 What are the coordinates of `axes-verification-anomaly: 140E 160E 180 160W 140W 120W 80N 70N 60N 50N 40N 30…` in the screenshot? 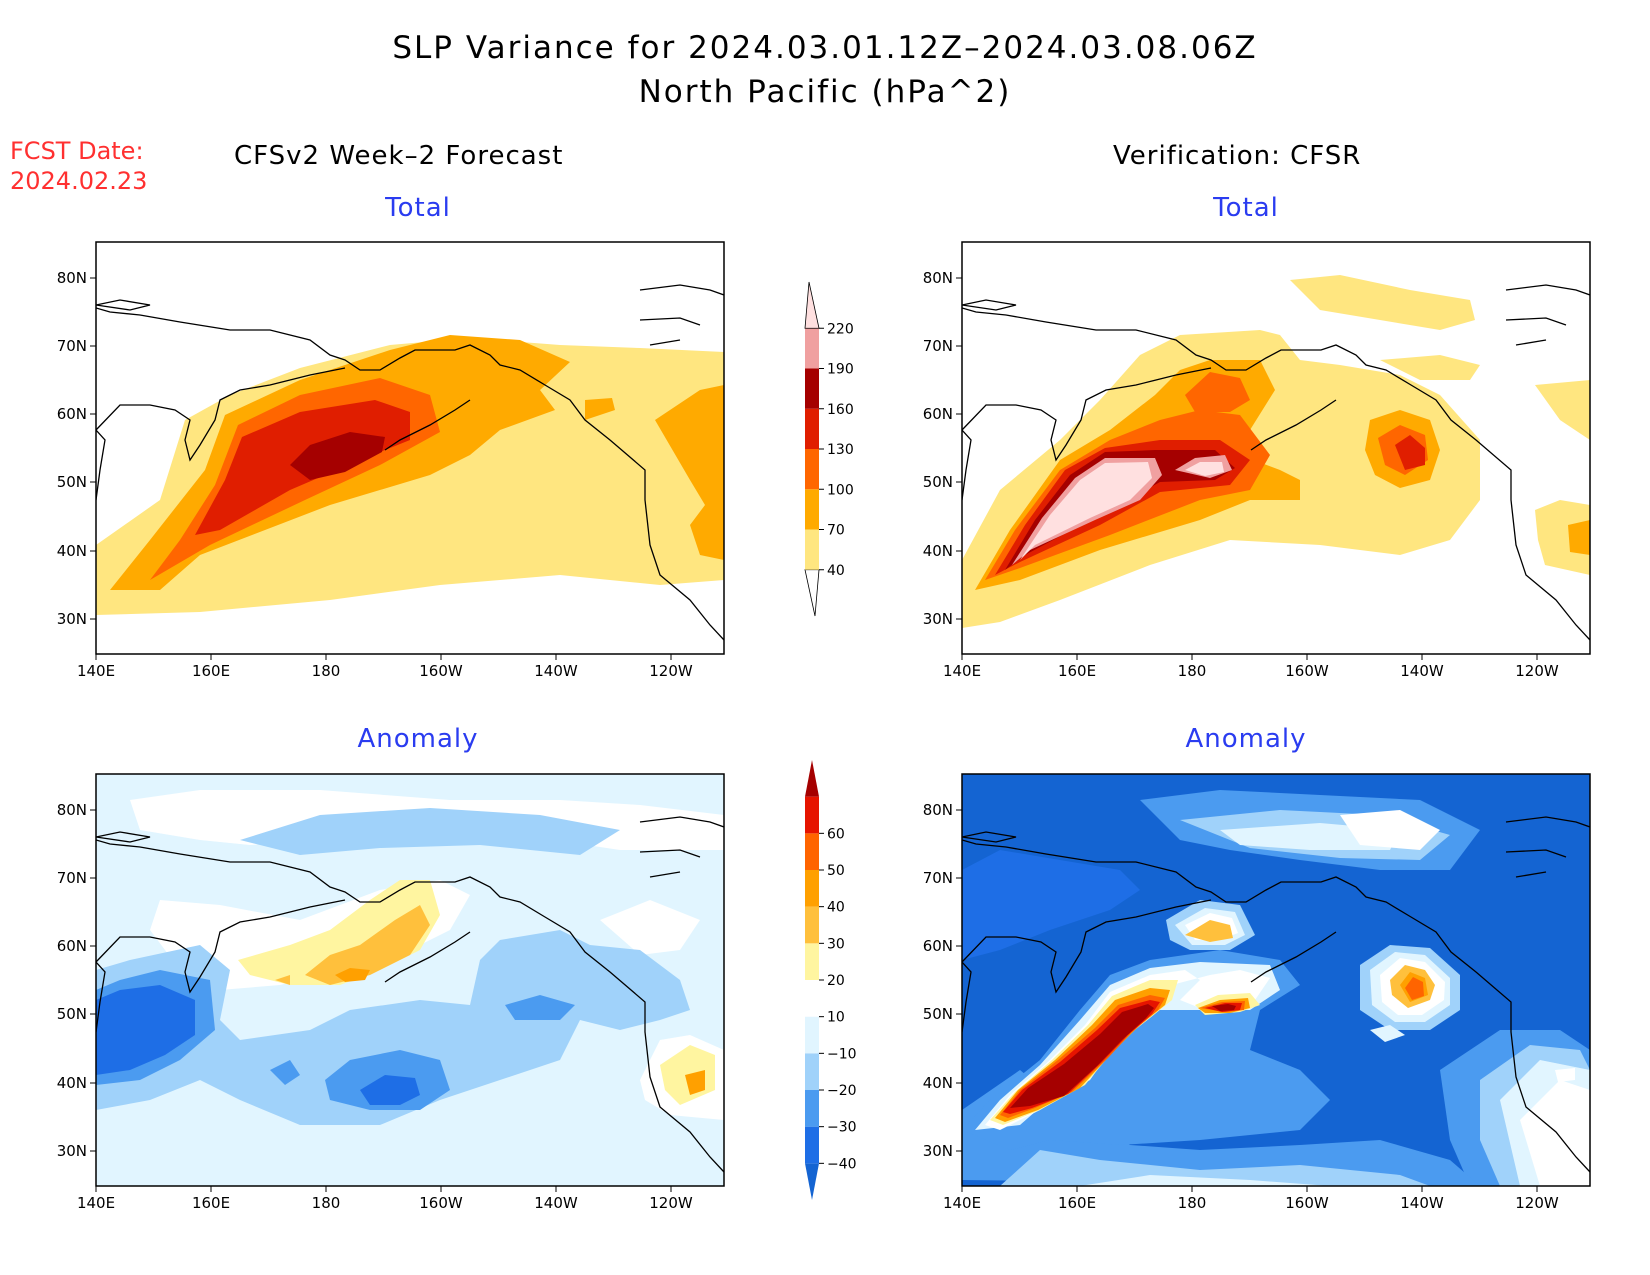 It's located at (1241, 1006).